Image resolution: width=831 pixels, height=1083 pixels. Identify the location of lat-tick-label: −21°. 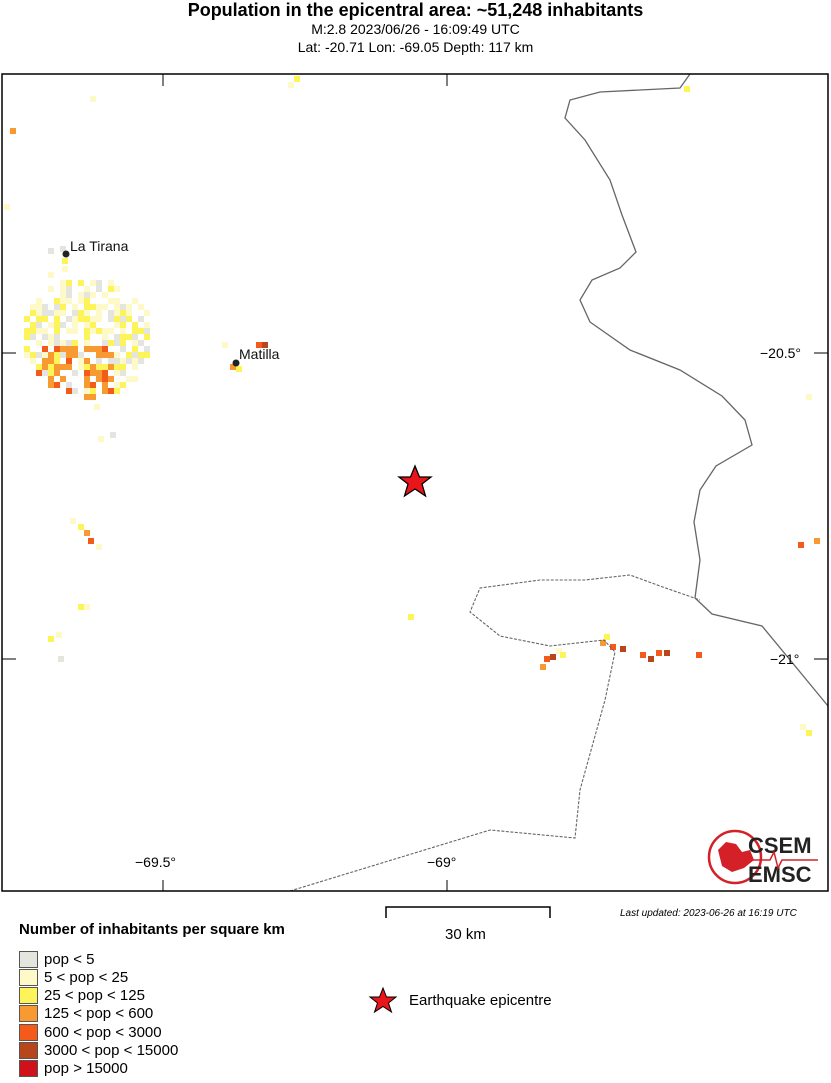
(784, 659).